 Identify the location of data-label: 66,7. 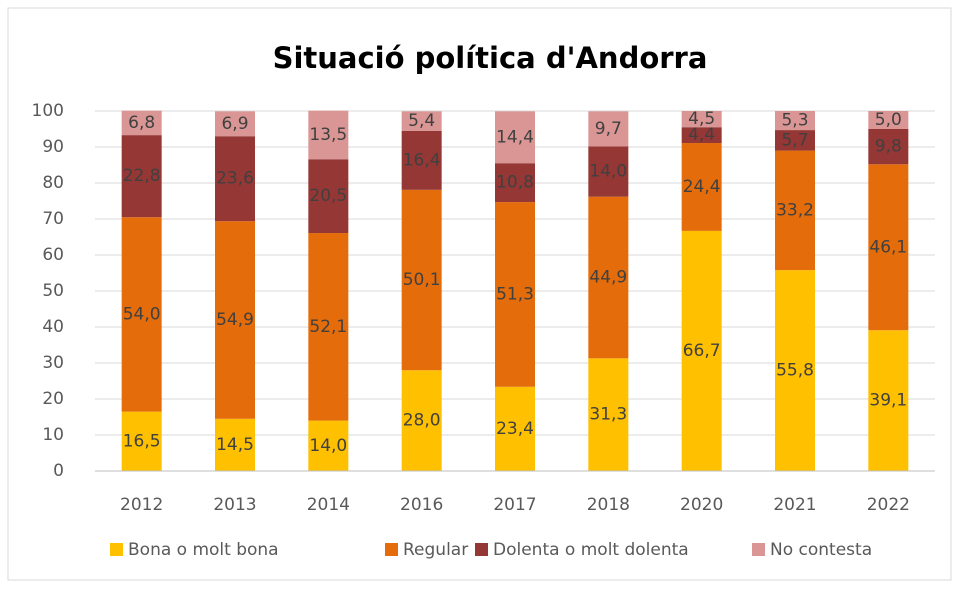
(702, 351).